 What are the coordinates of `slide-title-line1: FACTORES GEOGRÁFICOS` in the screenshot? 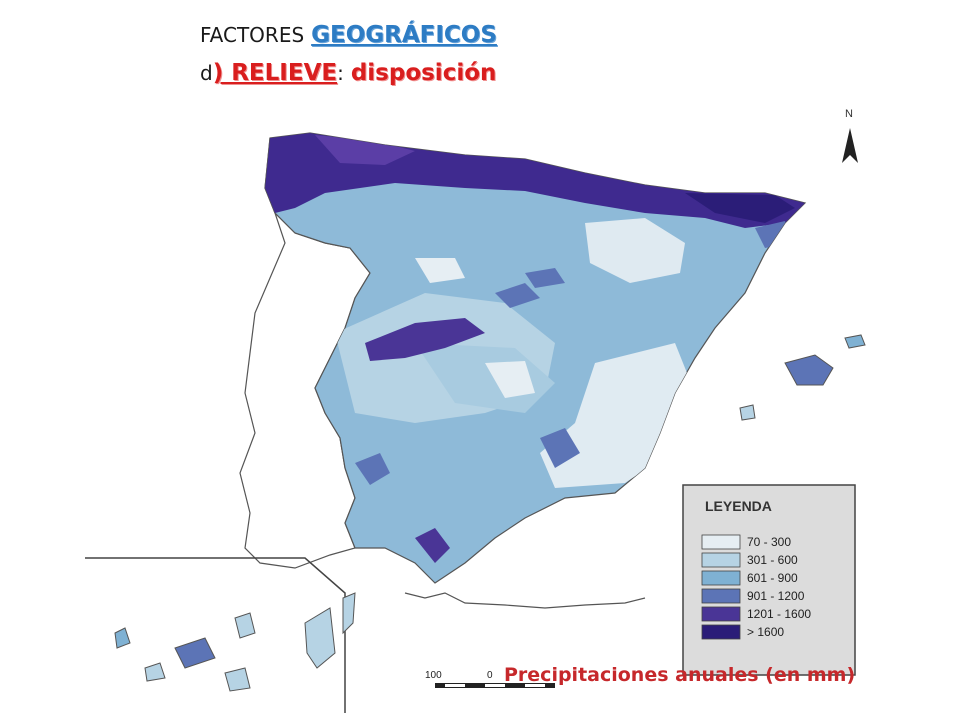 It's located at (348, 35).